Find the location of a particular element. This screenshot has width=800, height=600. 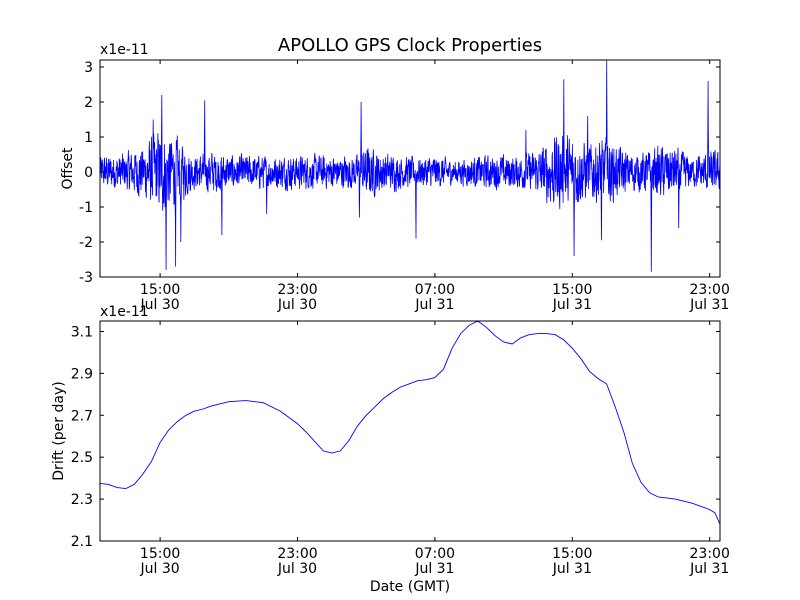

drift-y-tick-label: 2.5 is located at coordinates (82, 458).